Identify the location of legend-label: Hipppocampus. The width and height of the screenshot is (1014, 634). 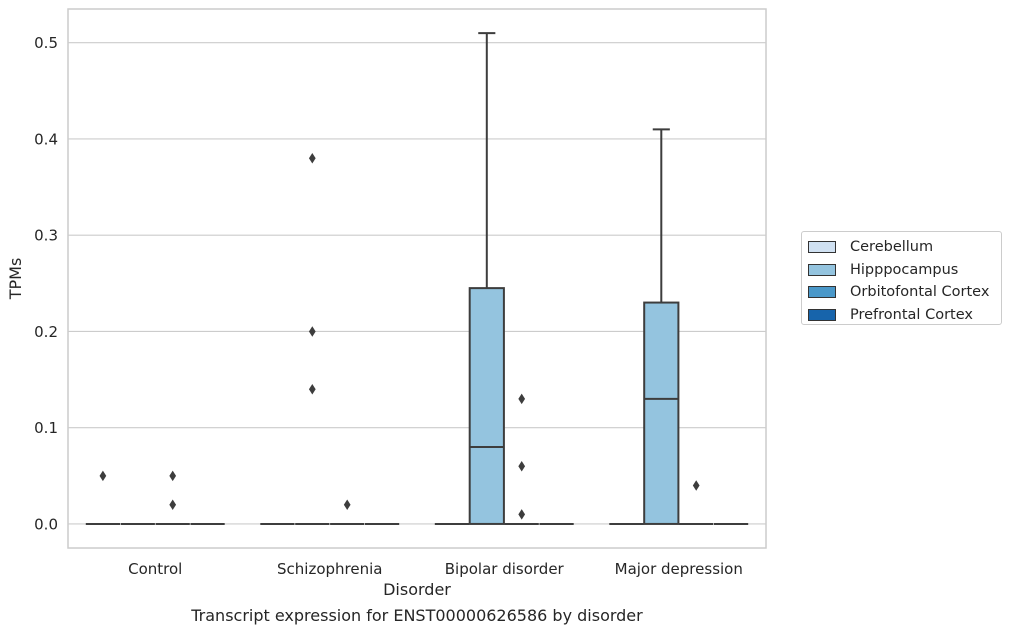
(904, 269).